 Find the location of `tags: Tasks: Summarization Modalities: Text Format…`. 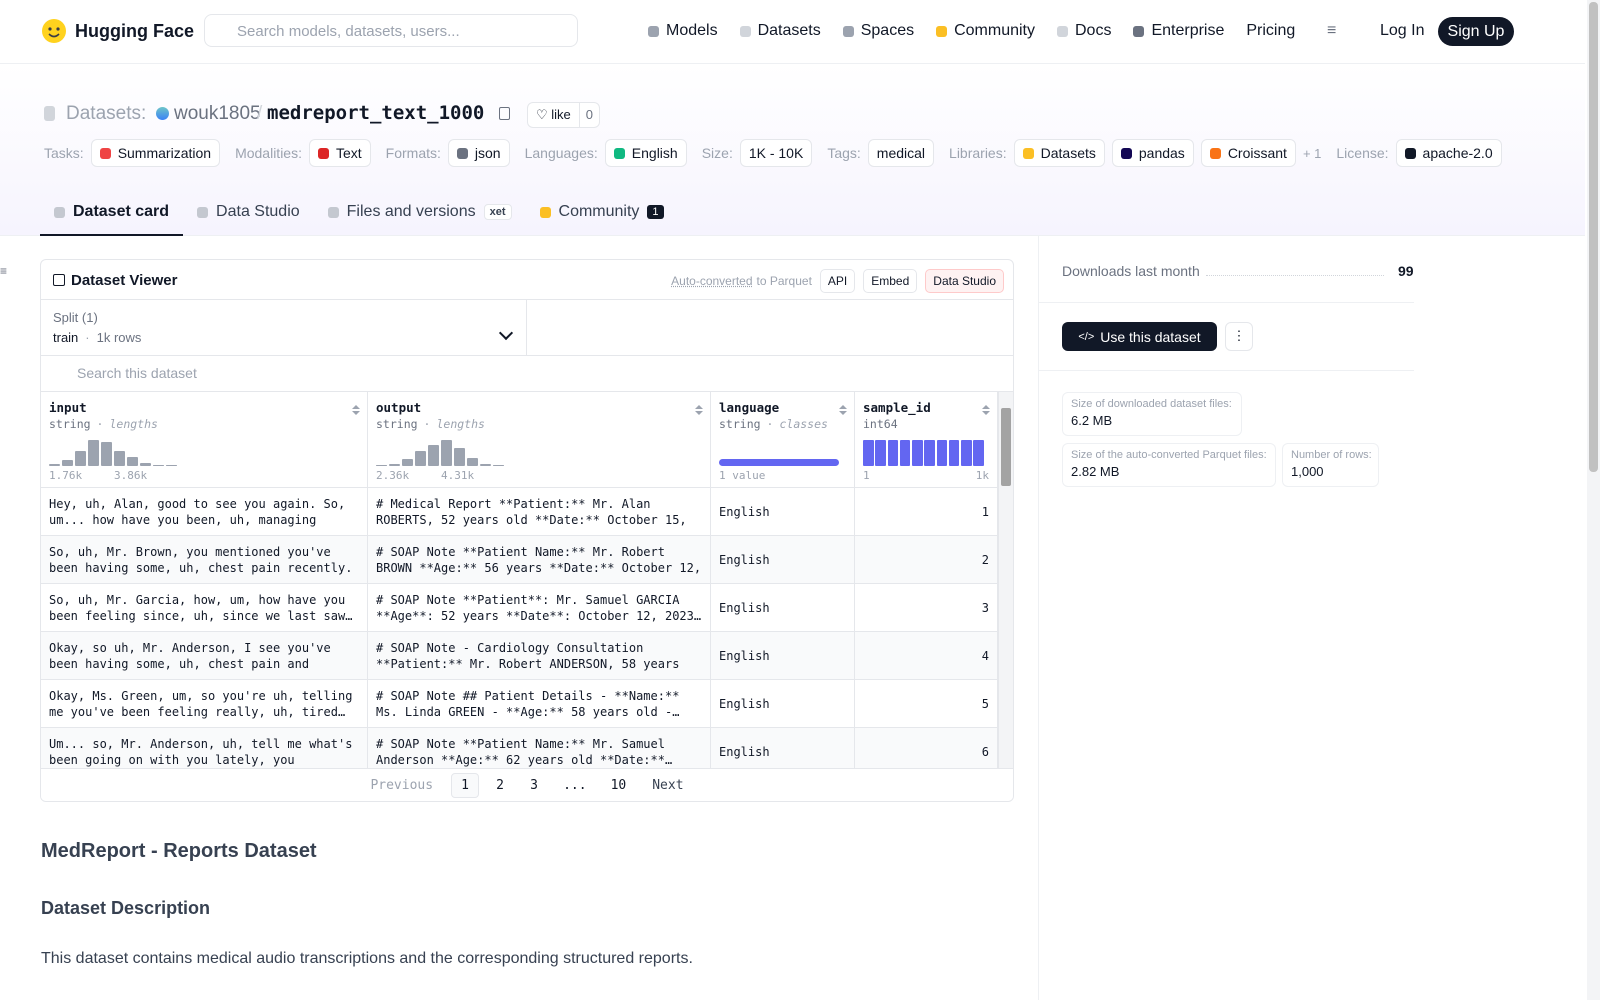

tags: Tasks: Summarization Modalities: Text Format… is located at coordinates (773, 153).